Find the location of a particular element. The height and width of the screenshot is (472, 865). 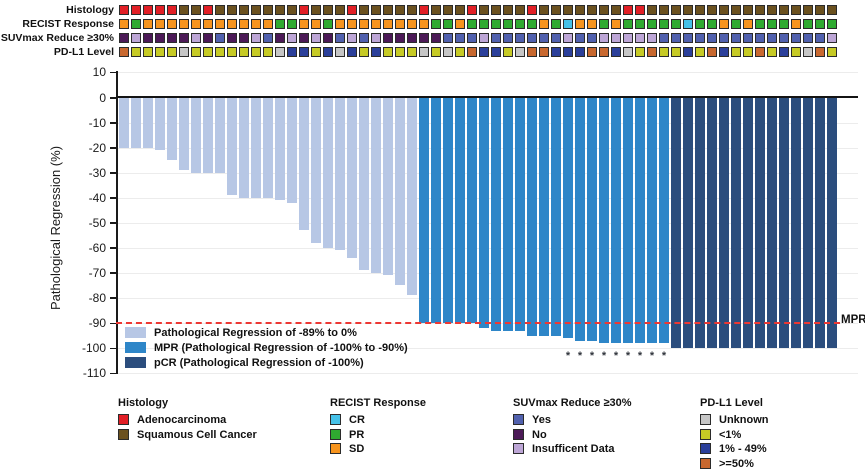

legend-item: >=50% is located at coordinates (731, 464).